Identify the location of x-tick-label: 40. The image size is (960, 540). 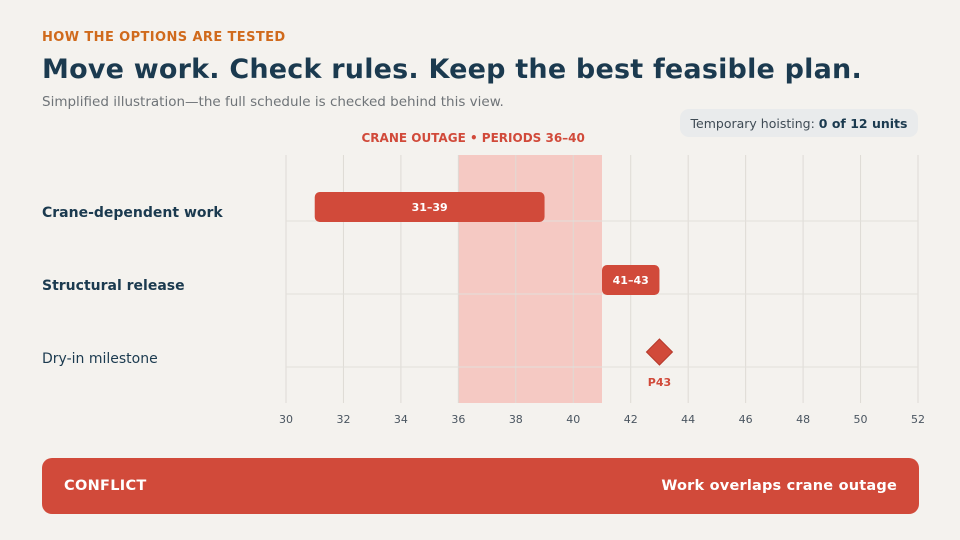
(573, 419).